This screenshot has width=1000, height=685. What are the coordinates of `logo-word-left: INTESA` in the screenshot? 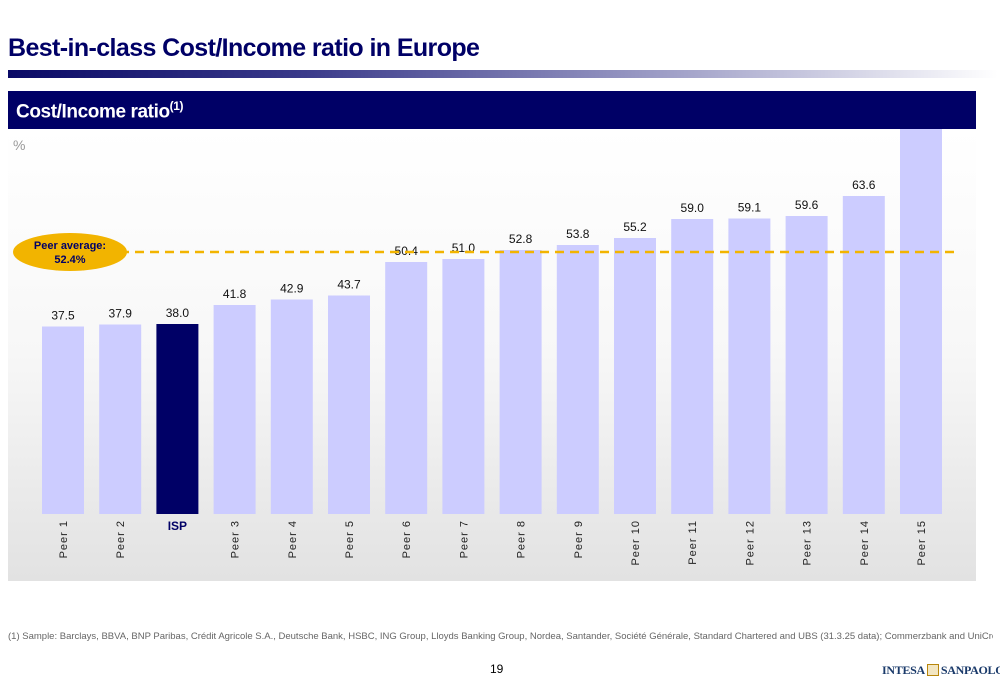 It's located at (903, 669).